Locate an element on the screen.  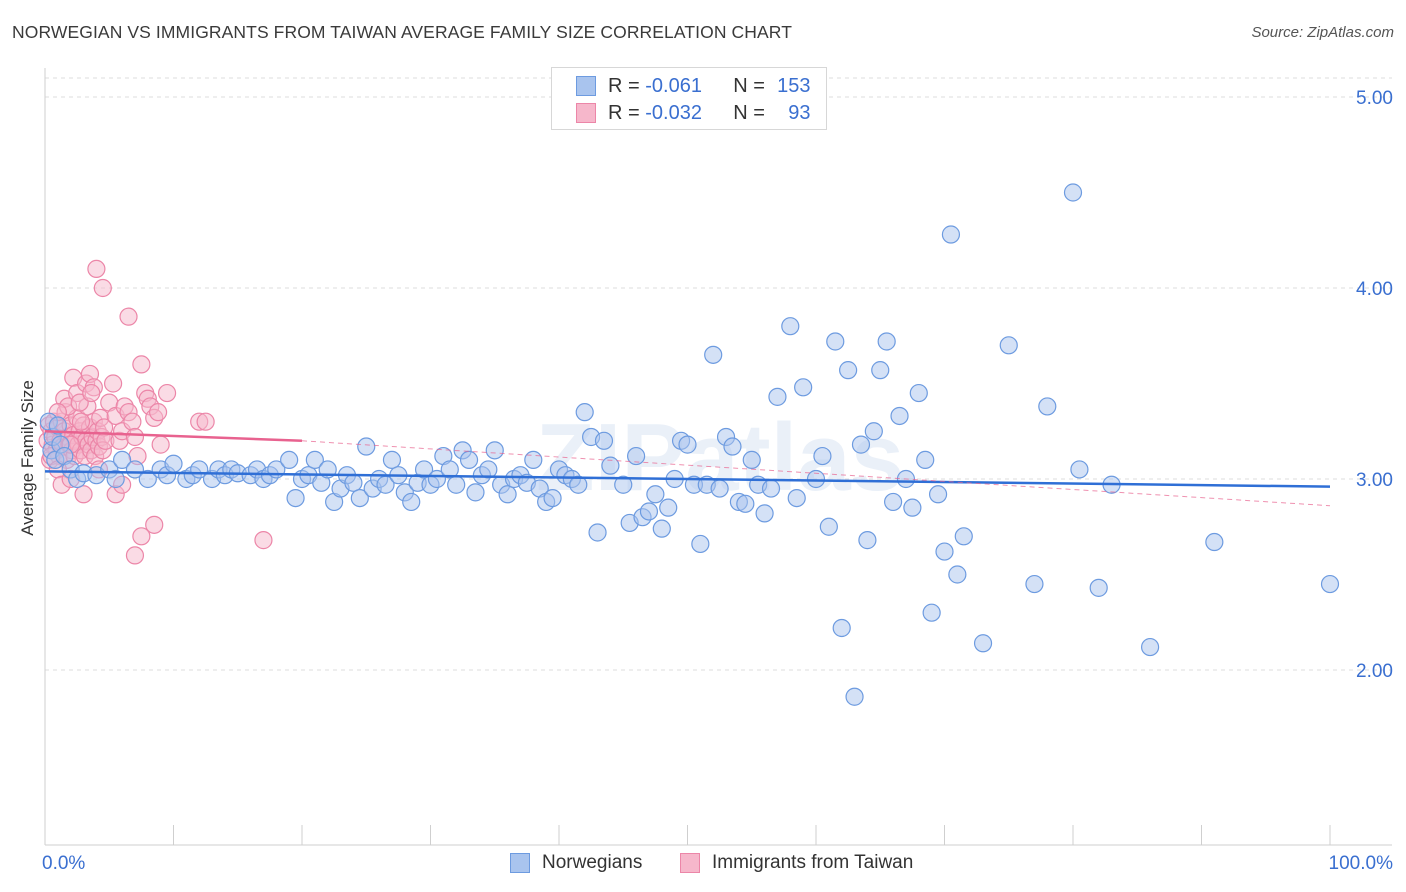
y-axis-label: Average Family Size is located at coordinates (27, 458).